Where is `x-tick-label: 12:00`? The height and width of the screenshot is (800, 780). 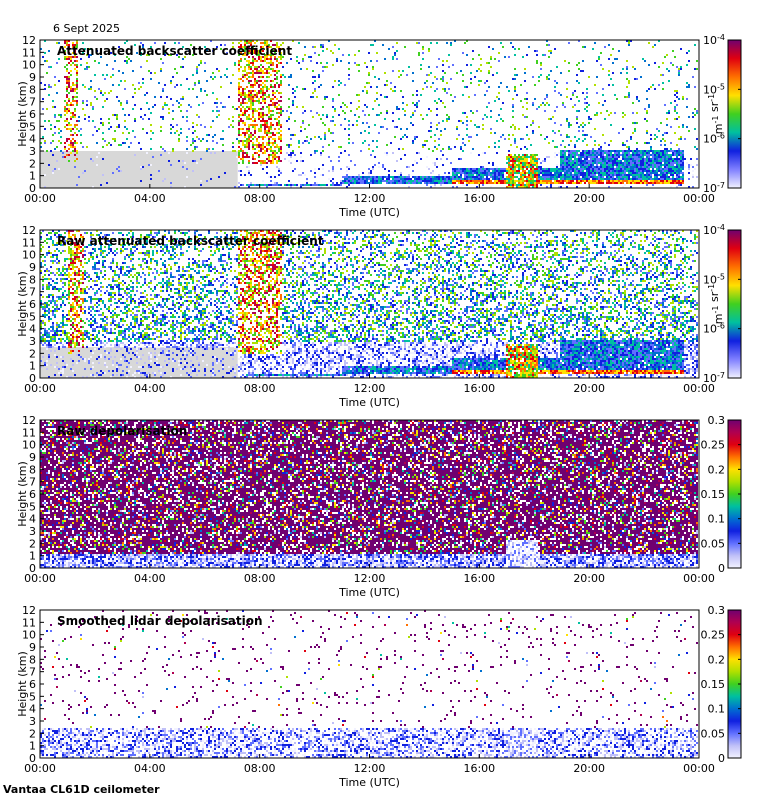
x-tick-label: 12:00 is located at coordinates (370, 578).